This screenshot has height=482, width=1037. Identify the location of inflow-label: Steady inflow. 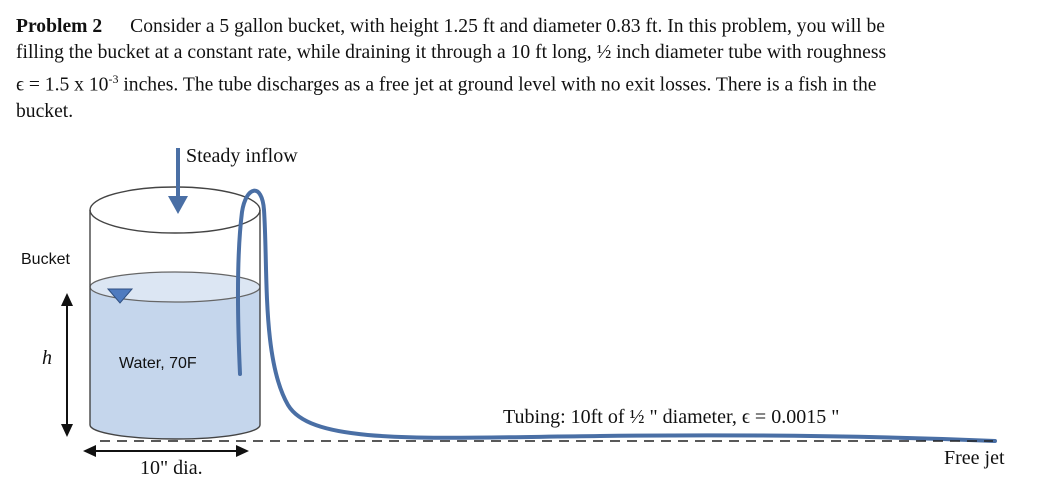
(242, 156).